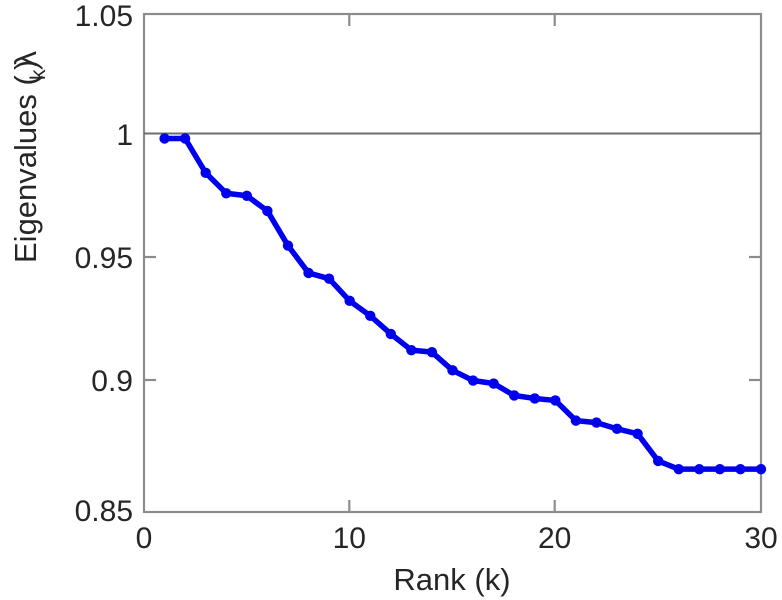 The width and height of the screenshot is (782, 600). I want to click on y-axis-label-subscript: k, so click(38, 74).